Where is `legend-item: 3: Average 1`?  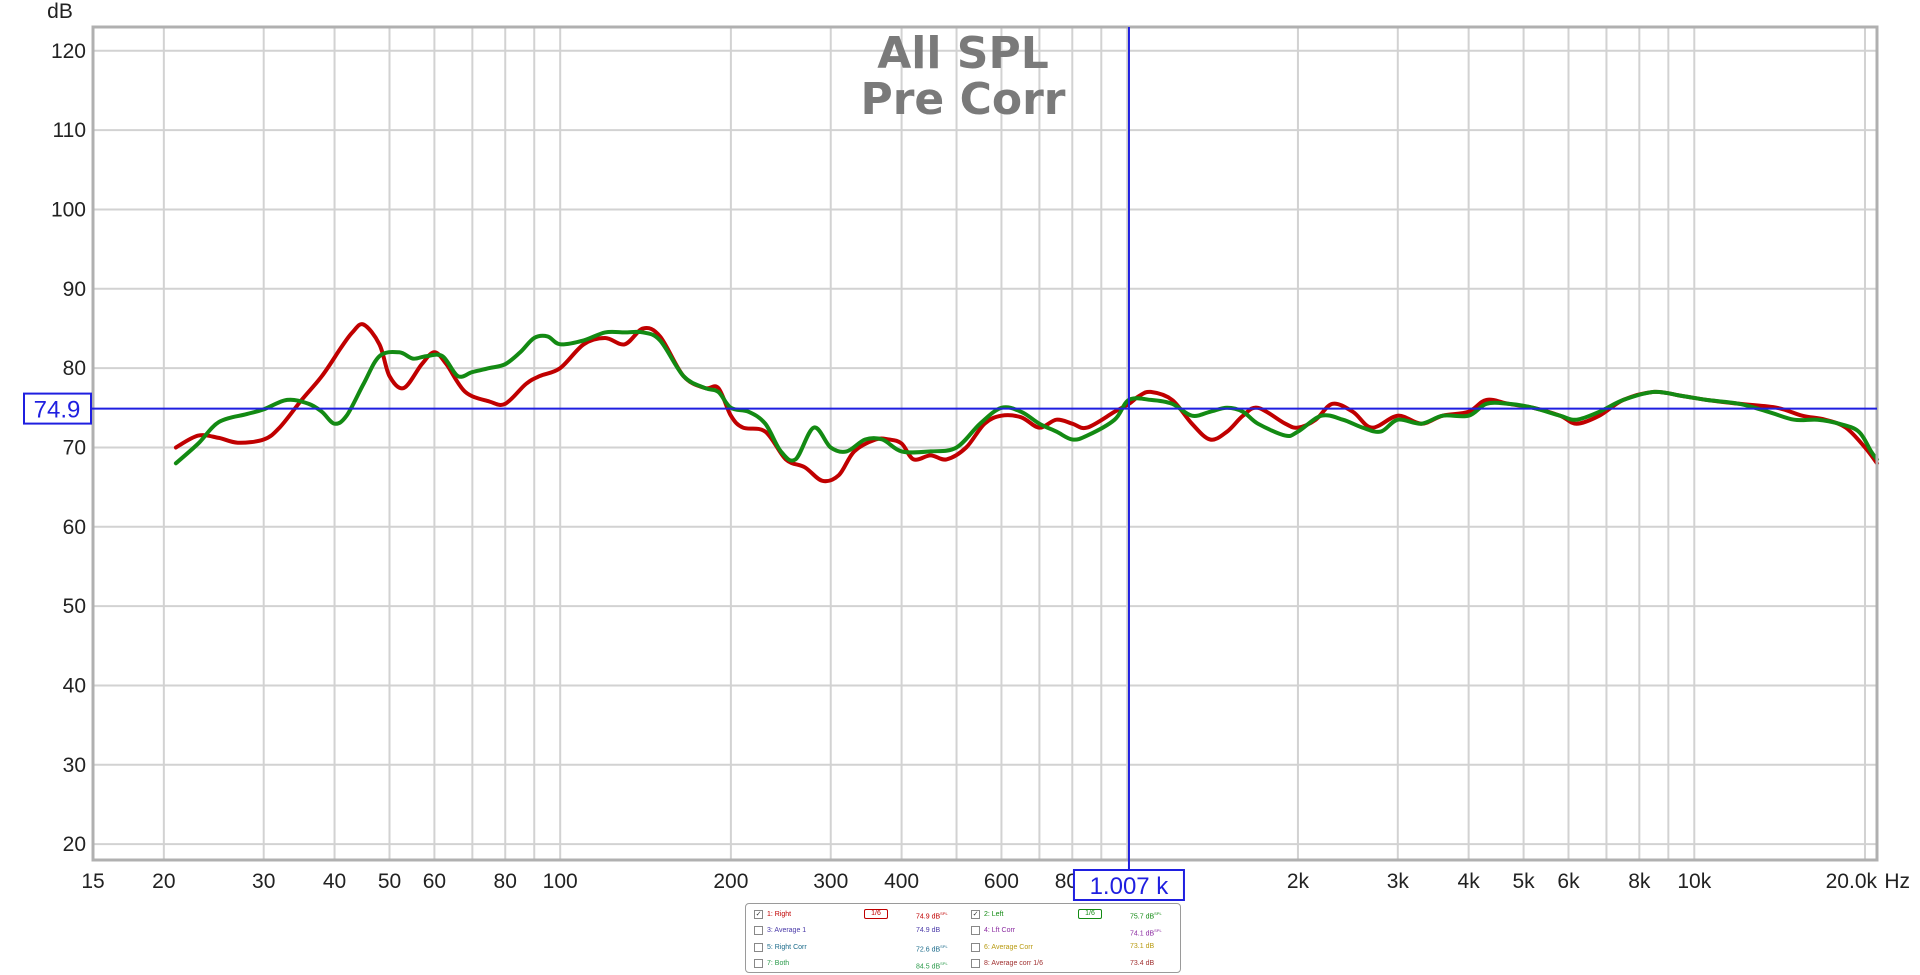 legend-item: 3: Average 1 is located at coordinates (780, 931).